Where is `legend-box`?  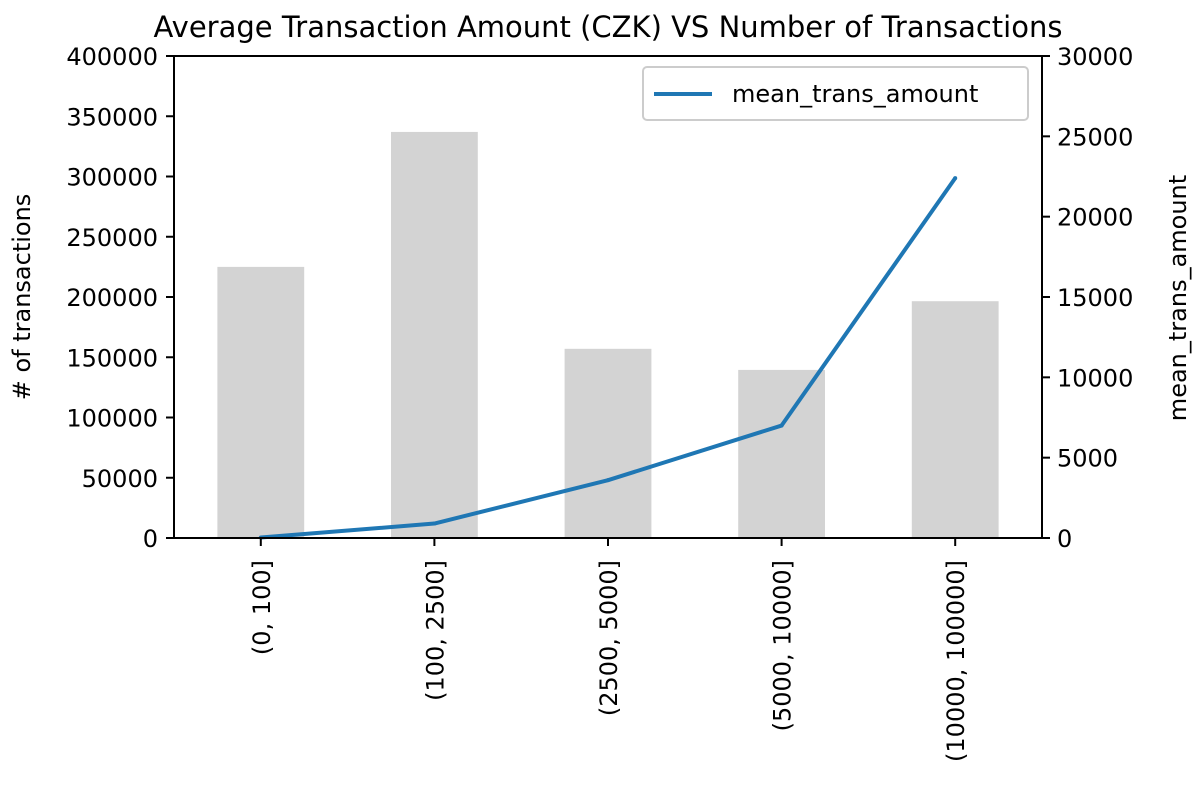 legend-box is located at coordinates (835, 93).